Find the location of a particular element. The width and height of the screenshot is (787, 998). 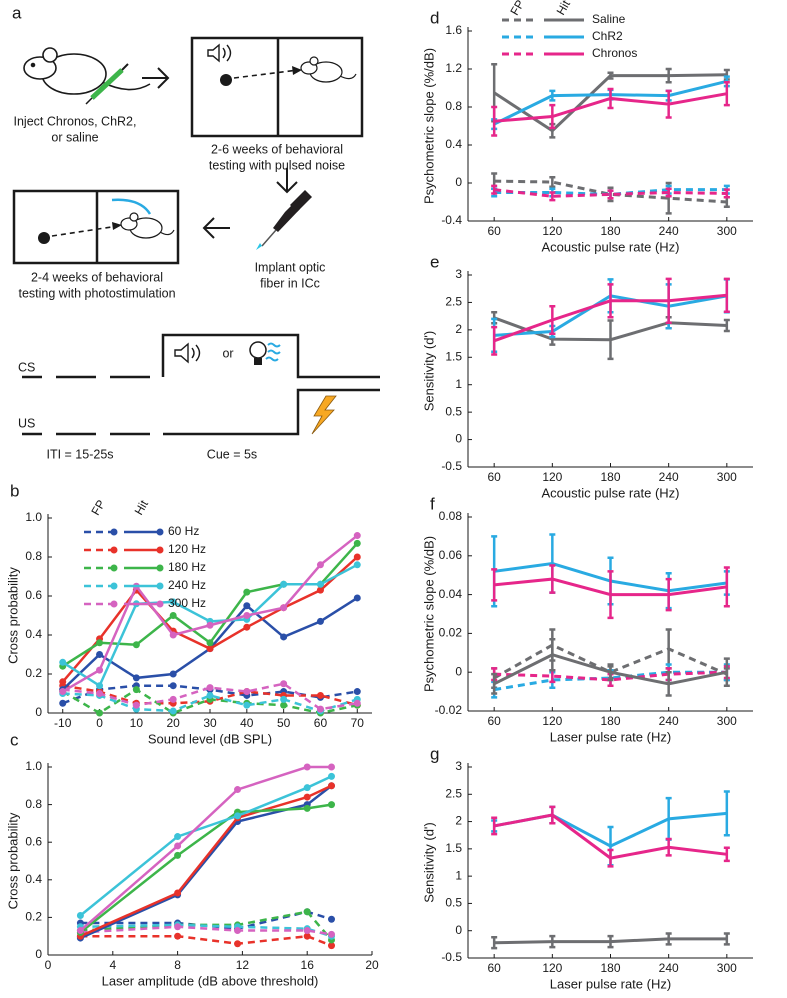

y-tick-label: 2.5 is located at coordinates (453, 302).